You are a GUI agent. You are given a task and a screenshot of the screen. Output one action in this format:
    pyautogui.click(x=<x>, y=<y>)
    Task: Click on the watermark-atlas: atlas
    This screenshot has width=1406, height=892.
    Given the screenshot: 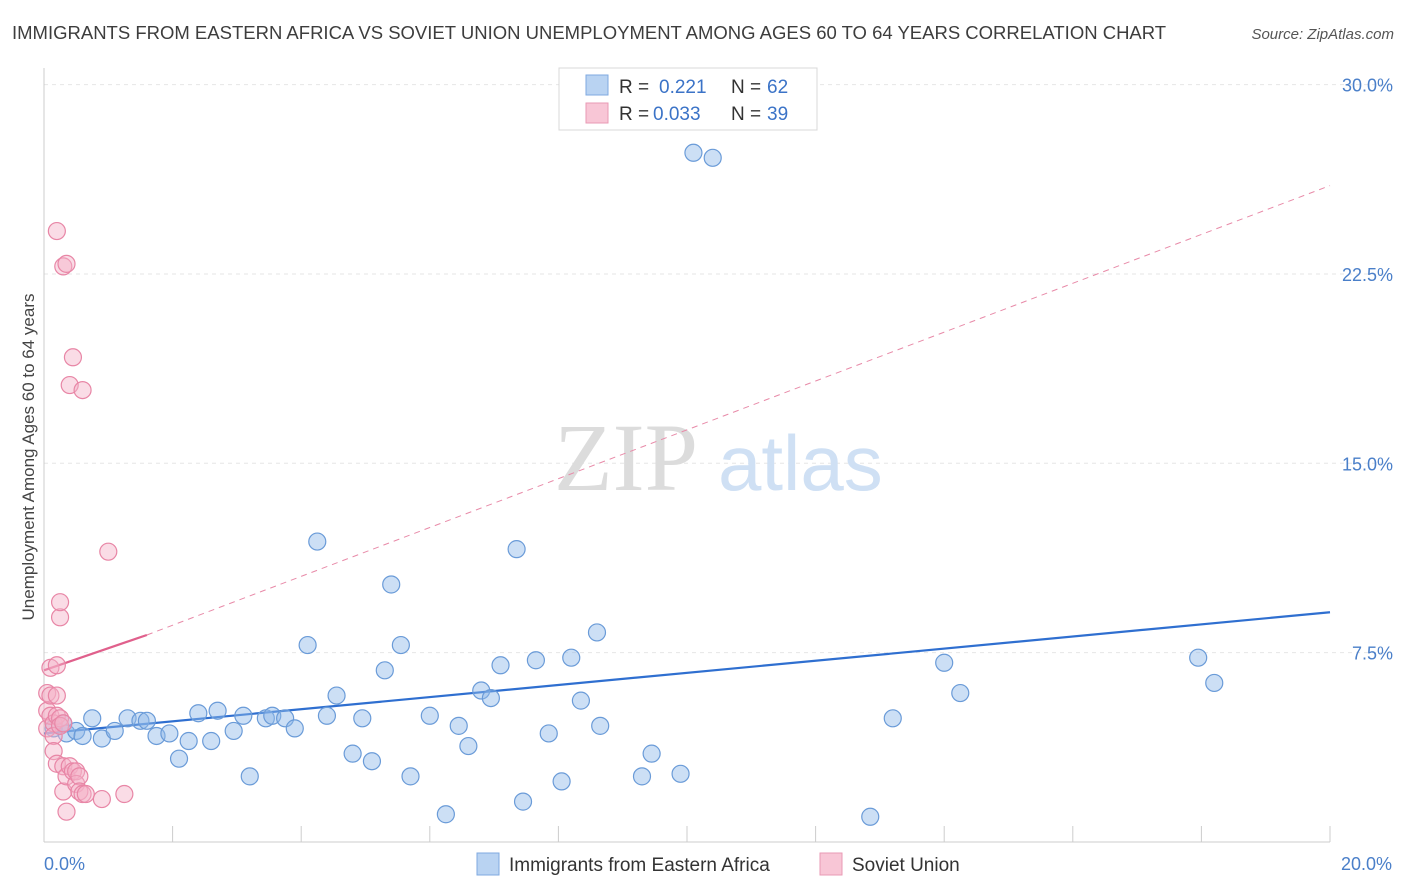 What is the action you would take?
    pyautogui.click(x=800, y=463)
    